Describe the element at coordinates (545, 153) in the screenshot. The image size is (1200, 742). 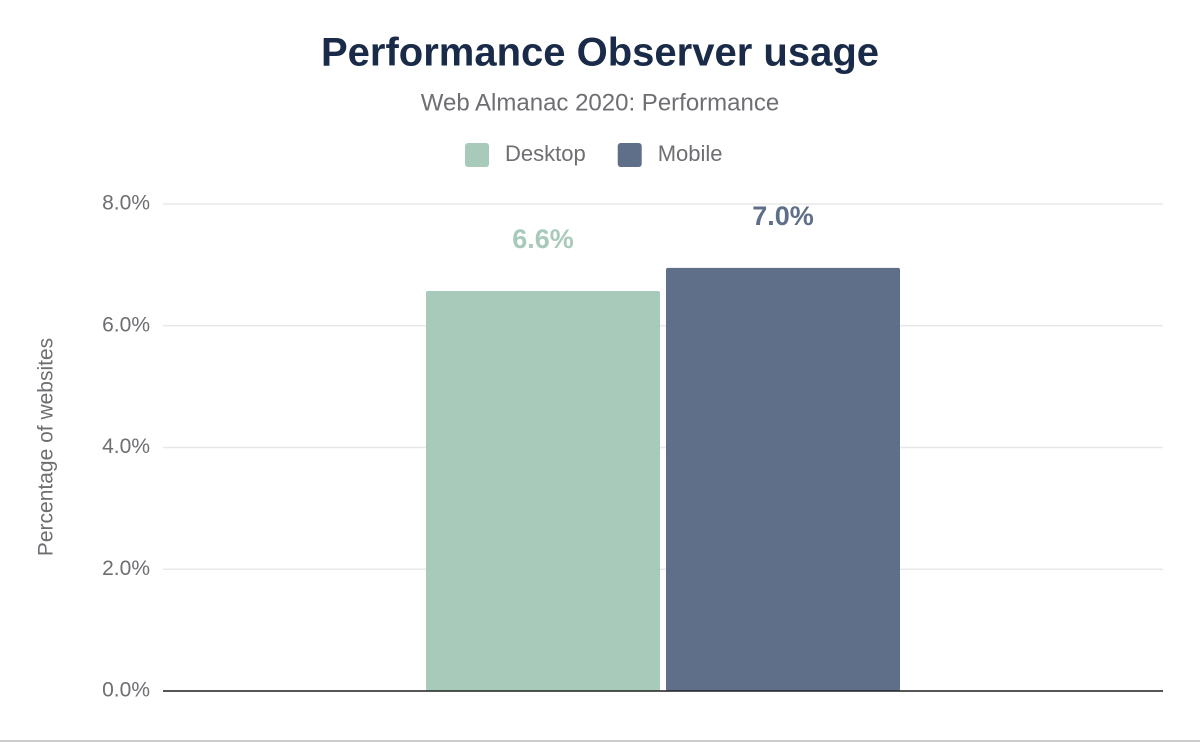
I see `legend-label: Desktop` at that location.